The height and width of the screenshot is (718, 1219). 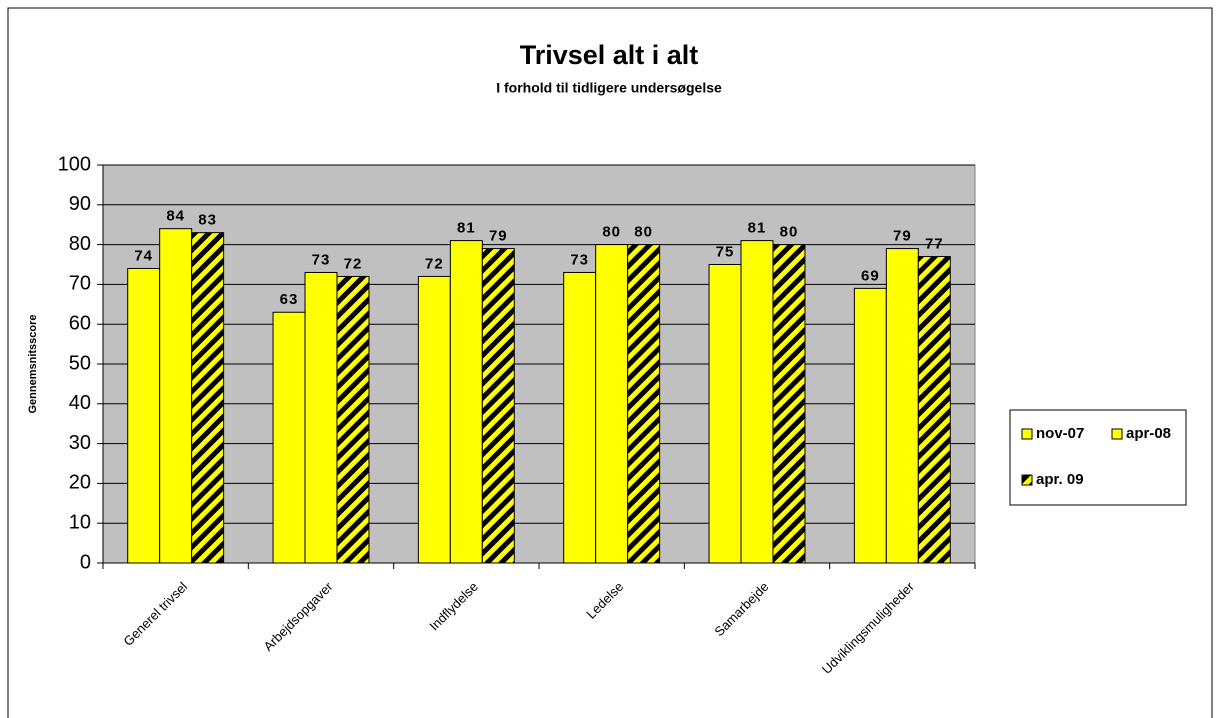 What do you see at coordinates (298, 615) in the screenshot?
I see `x-tick-label: Arbejdsopgaver` at bounding box center [298, 615].